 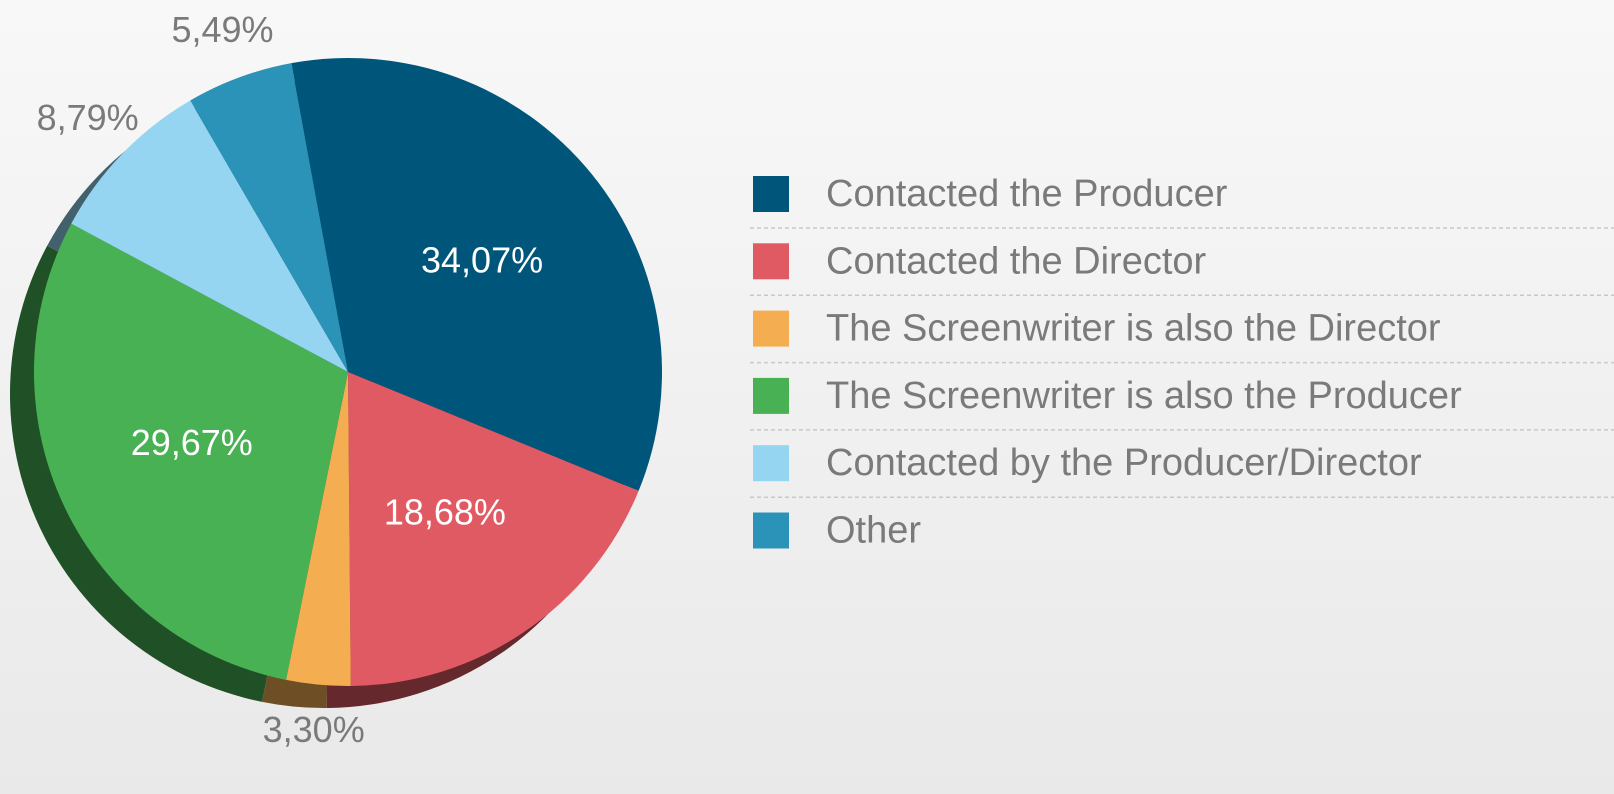 I want to click on legend-label: Contacted the Director, so click(x=1016, y=261).